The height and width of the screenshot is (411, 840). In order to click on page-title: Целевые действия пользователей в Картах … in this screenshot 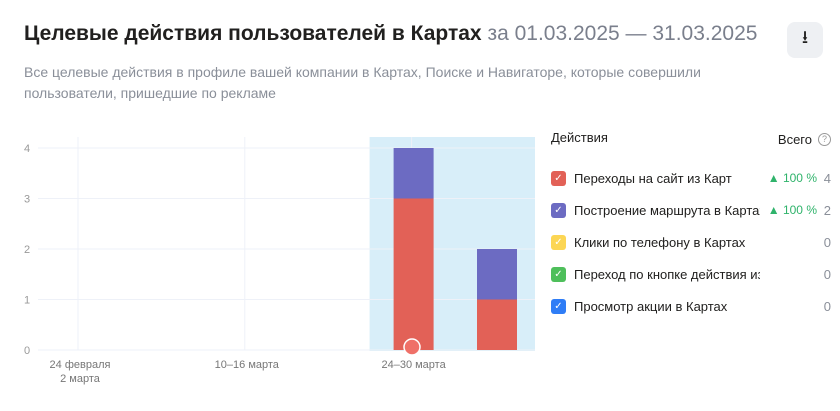, I will do `click(391, 33)`.